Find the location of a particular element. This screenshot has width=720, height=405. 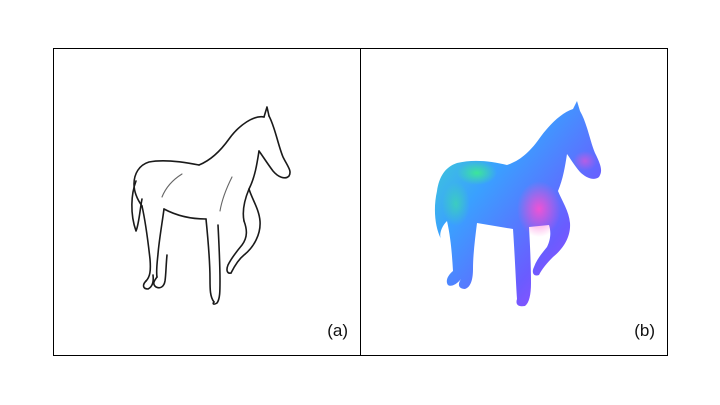

horse-sketch-image is located at coordinates (211, 205).